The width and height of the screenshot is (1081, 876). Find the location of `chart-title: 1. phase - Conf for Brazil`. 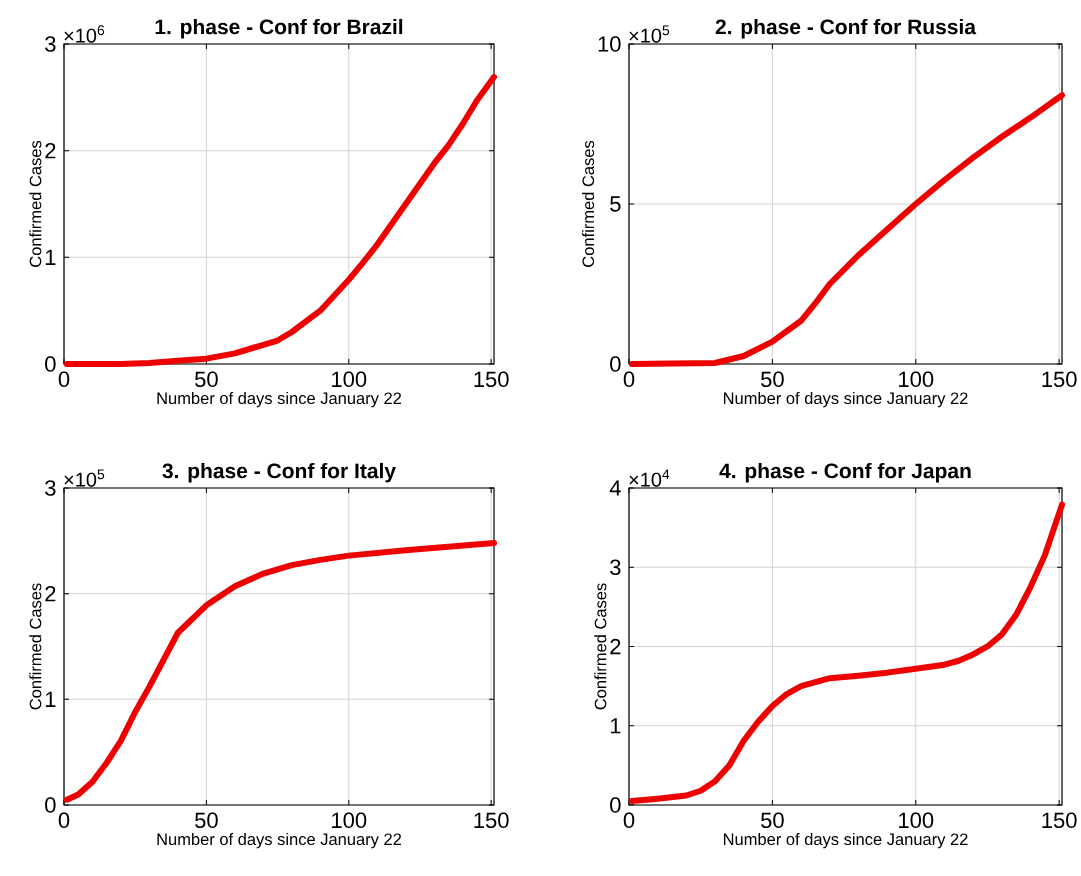

chart-title: 1. phase - Conf for Brazil is located at coordinates (279, 28).